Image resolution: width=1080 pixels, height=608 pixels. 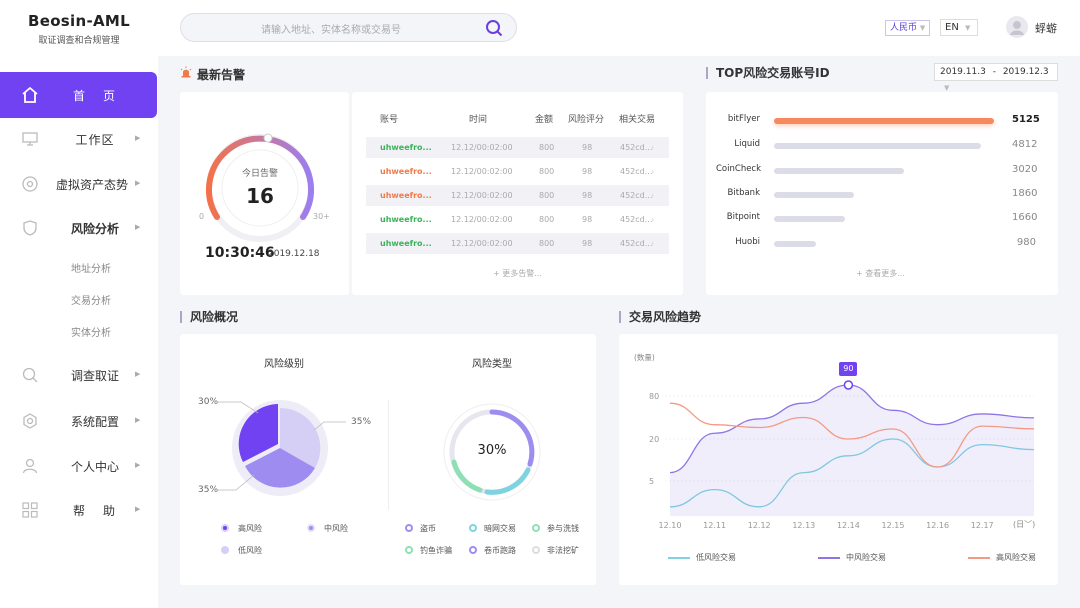 I want to click on sidebar-item-workspace: 工作区 ▶, so click(x=79, y=139).